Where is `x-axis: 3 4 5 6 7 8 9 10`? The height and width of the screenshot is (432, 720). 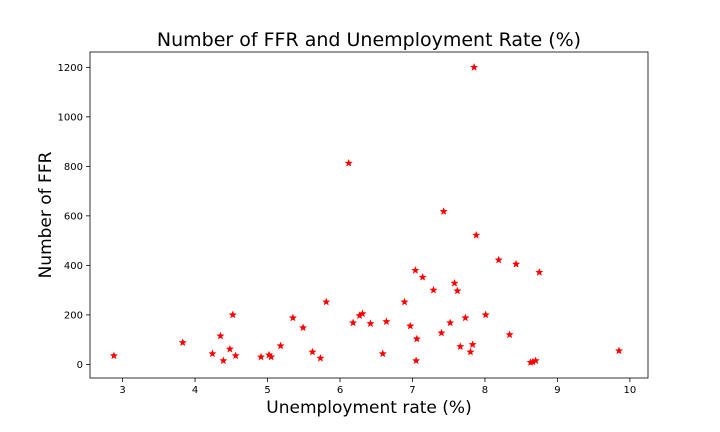
x-axis: 3 4 5 6 7 8 9 10 is located at coordinates (377, 387).